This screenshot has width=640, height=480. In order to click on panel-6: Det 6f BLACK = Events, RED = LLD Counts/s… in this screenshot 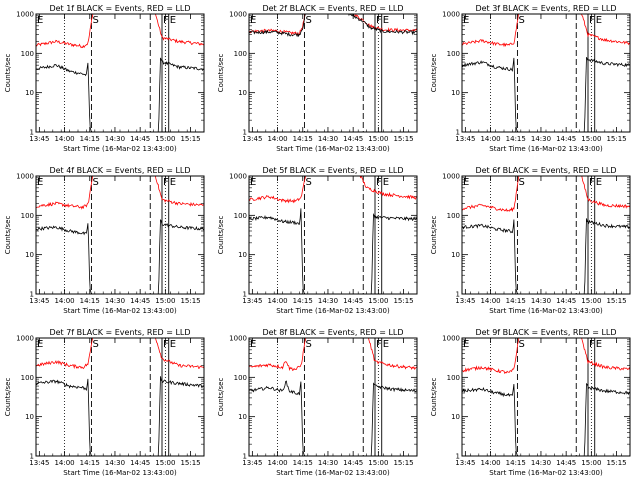, I will do `click(530, 240)`.